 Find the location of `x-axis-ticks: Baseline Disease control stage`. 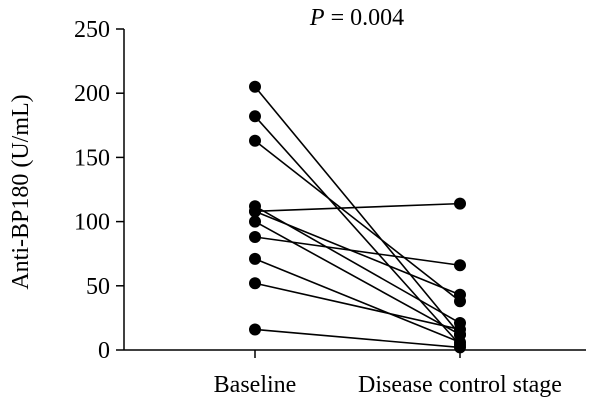

x-axis-ticks: Baseline Disease control stage is located at coordinates (388, 374).